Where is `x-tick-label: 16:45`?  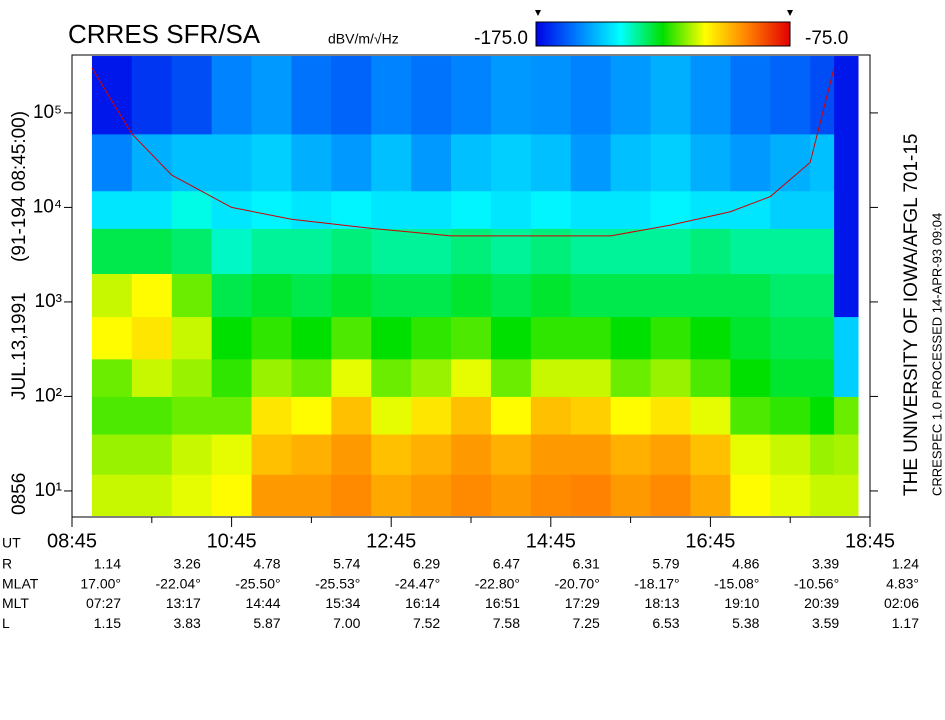 x-tick-label: 16:45 is located at coordinates (710, 541).